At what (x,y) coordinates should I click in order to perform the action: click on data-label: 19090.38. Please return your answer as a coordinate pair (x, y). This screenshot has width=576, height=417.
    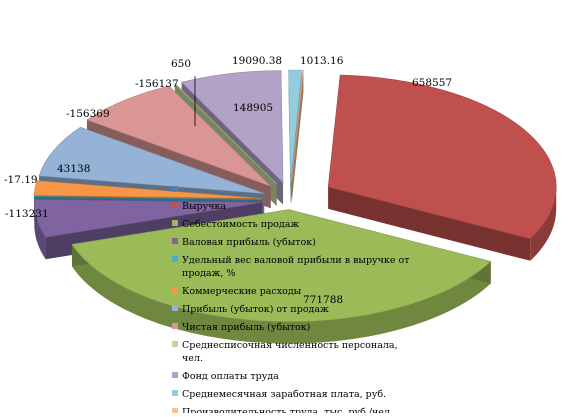
    Looking at the image, I should click on (257, 61).